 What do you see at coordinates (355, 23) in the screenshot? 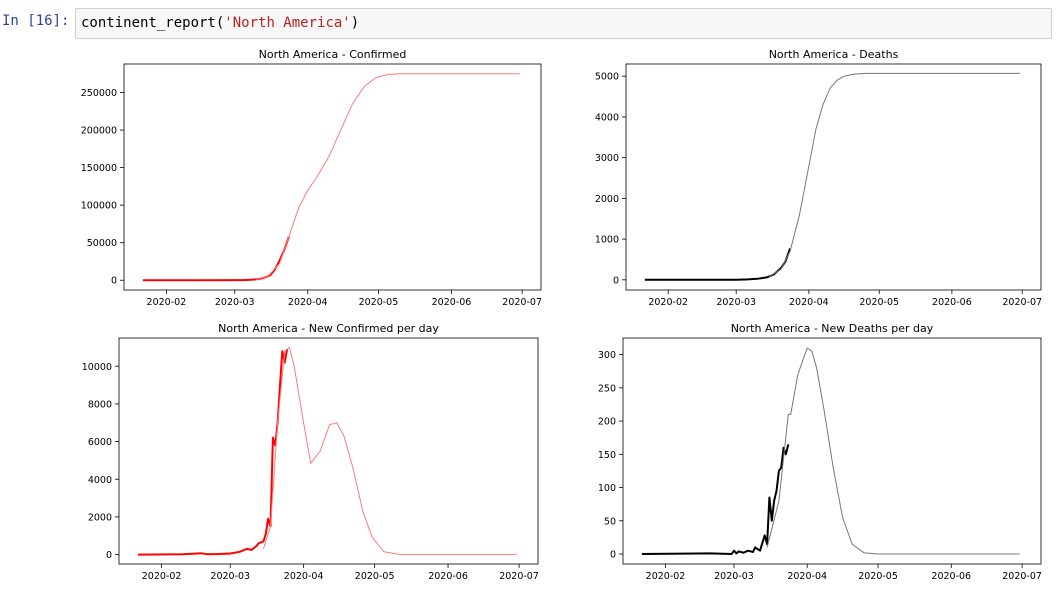
I see `code-close-paren: )` at bounding box center [355, 23].